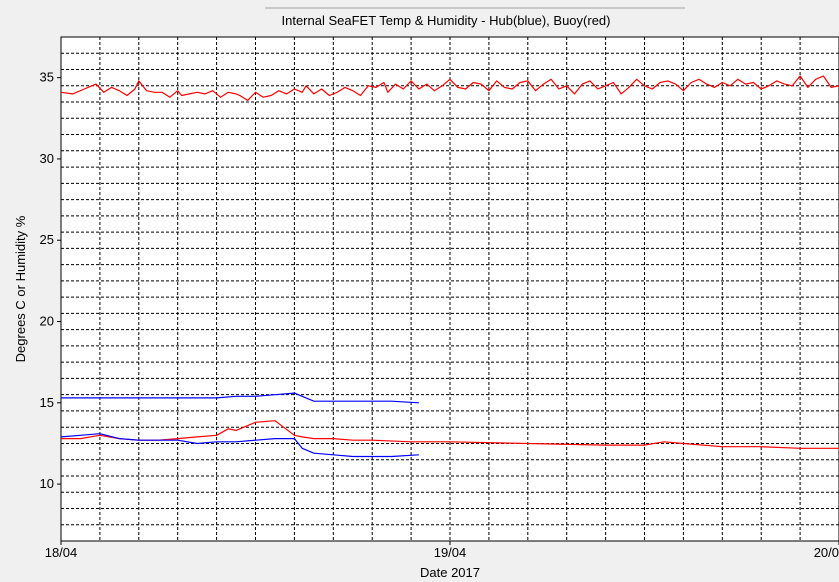  What do you see at coordinates (61, 552) in the screenshot?
I see `x-tick-label: 18/04` at bounding box center [61, 552].